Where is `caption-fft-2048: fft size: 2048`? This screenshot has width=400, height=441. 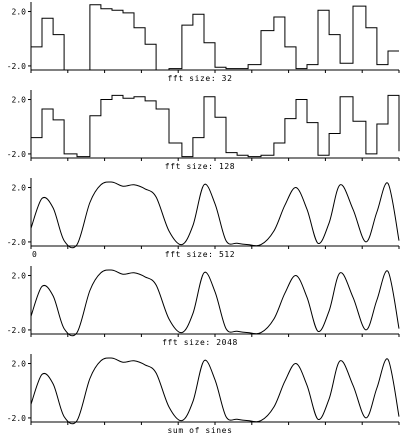 caption-fft-2048: fft size: 2048 is located at coordinates (200, 342).